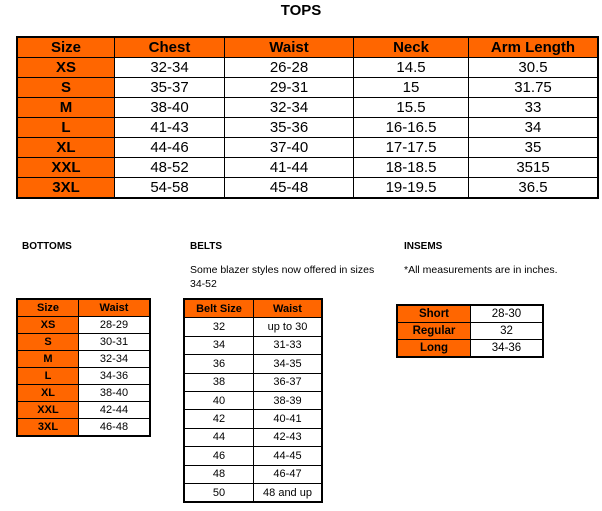 The image size is (602, 511). I want to click on table-header-row: Size Waist, so click(83, 307).